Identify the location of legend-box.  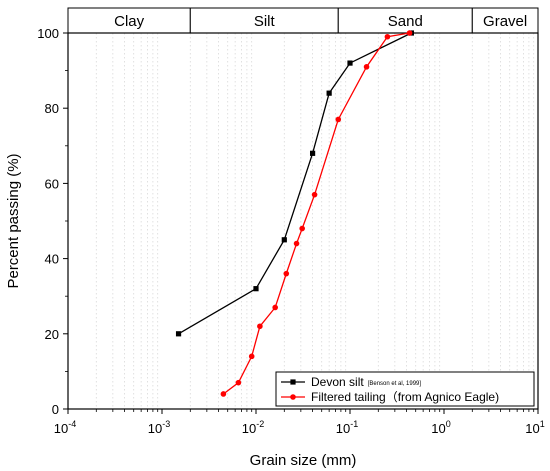
(405, 389).